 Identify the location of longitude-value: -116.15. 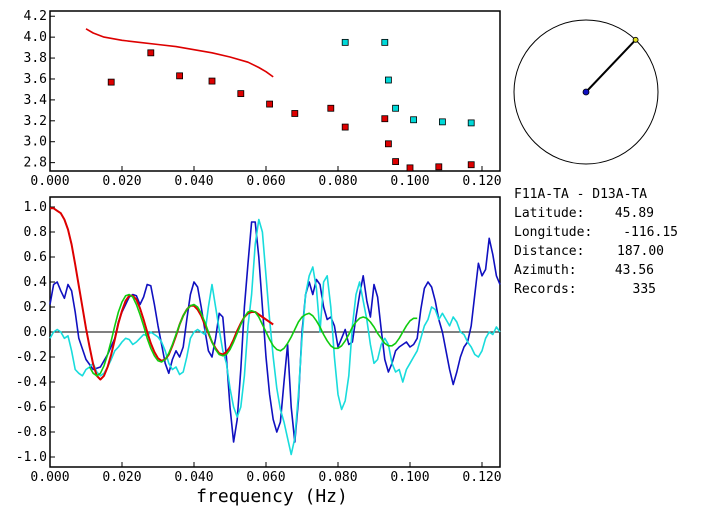
(650, 232).